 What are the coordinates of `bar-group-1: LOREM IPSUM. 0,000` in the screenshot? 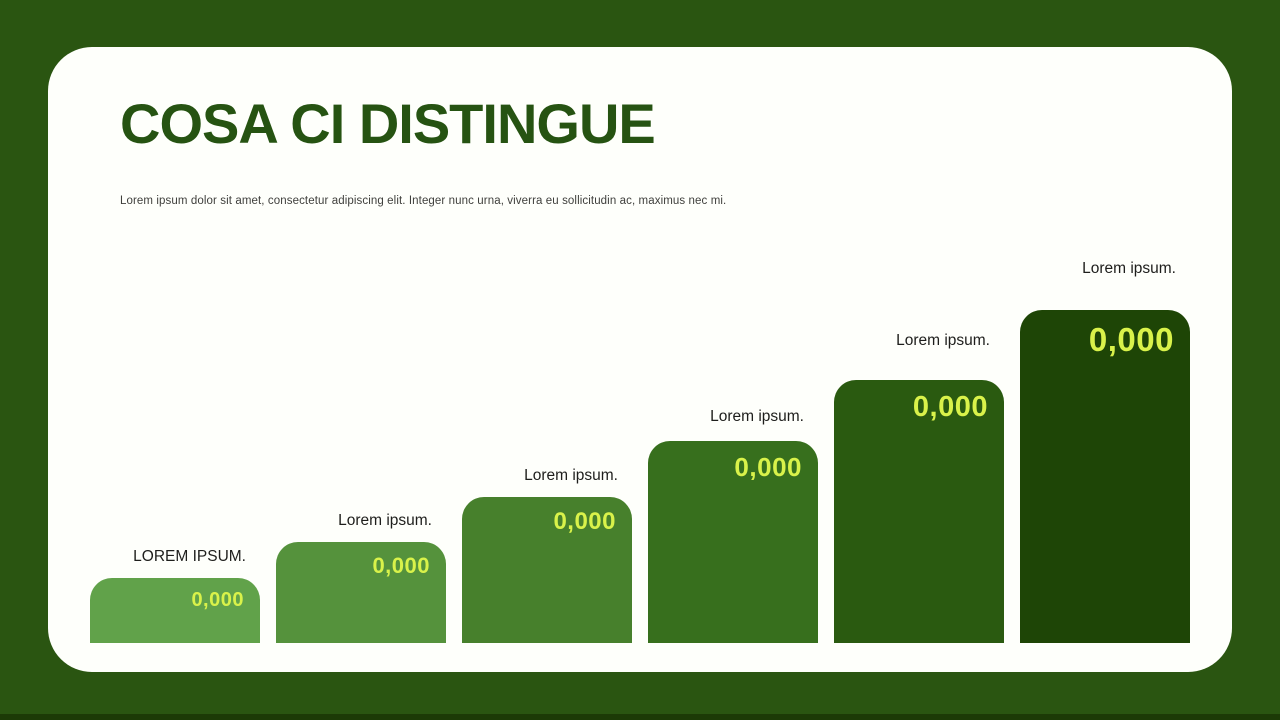 It's located at (175, 595).